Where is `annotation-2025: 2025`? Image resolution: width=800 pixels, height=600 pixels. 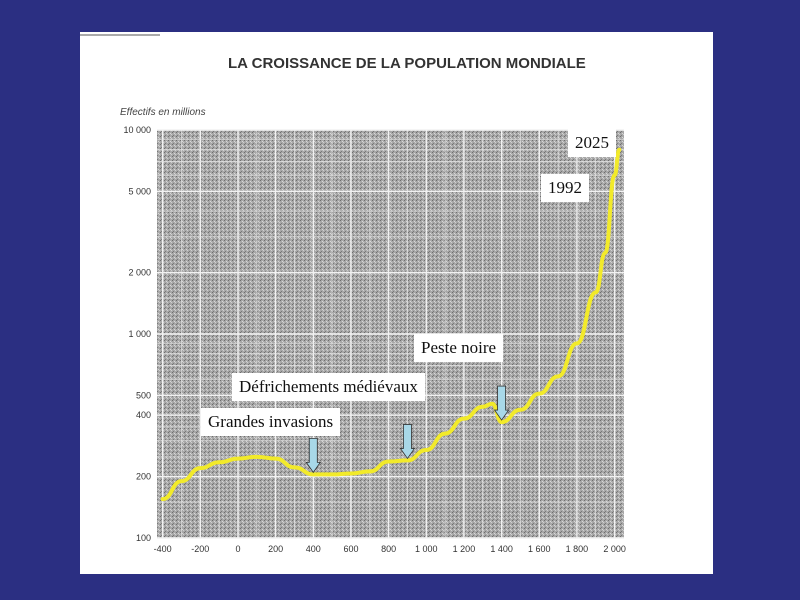 annotation-2025: 2025 is located at coordinates (592, 143).